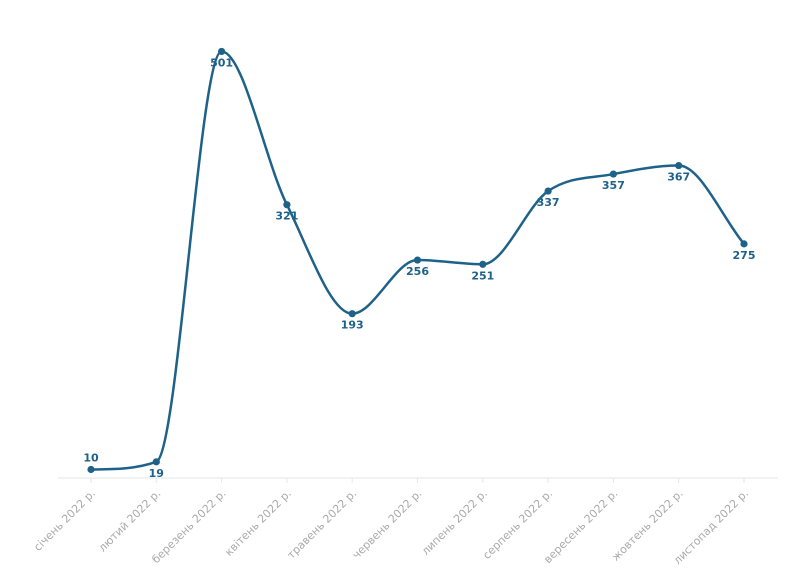 The height and width of the screenshot is (575, 796). I want to click on data-label: 501, so click(221, 62).